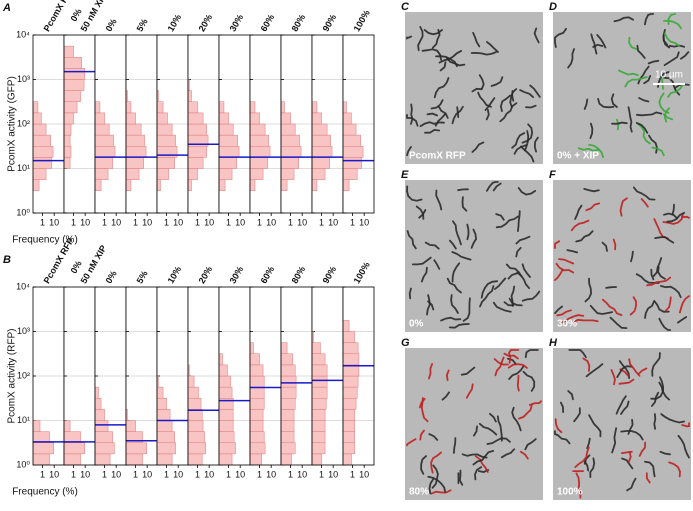 The width and height of the screenshot is (693, 511). I want to click on column-header: 20%, so click(206, 275).